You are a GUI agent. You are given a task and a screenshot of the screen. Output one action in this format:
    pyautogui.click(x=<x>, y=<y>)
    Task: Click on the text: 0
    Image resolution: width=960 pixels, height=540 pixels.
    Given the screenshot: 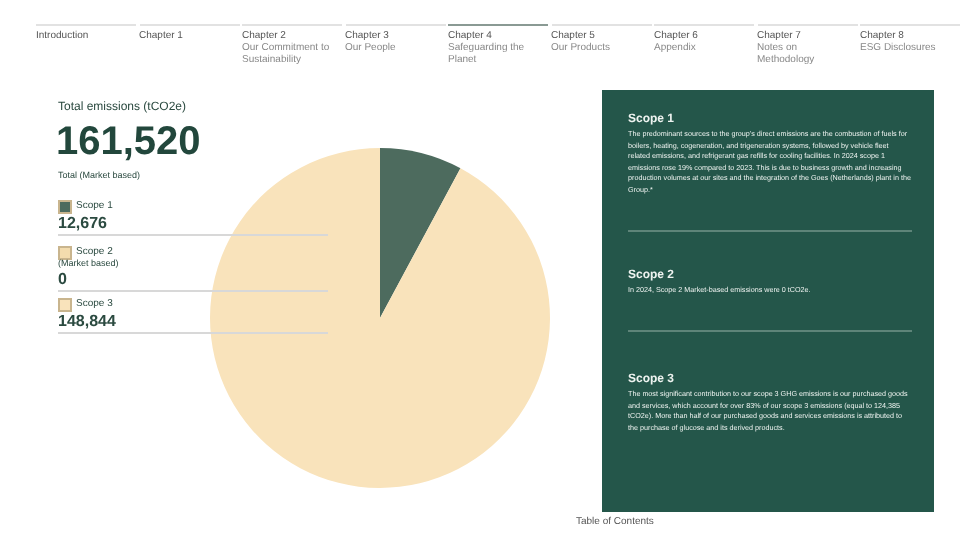 What is the action you would take?
    pyautogui.click(x=62, y=278)
    